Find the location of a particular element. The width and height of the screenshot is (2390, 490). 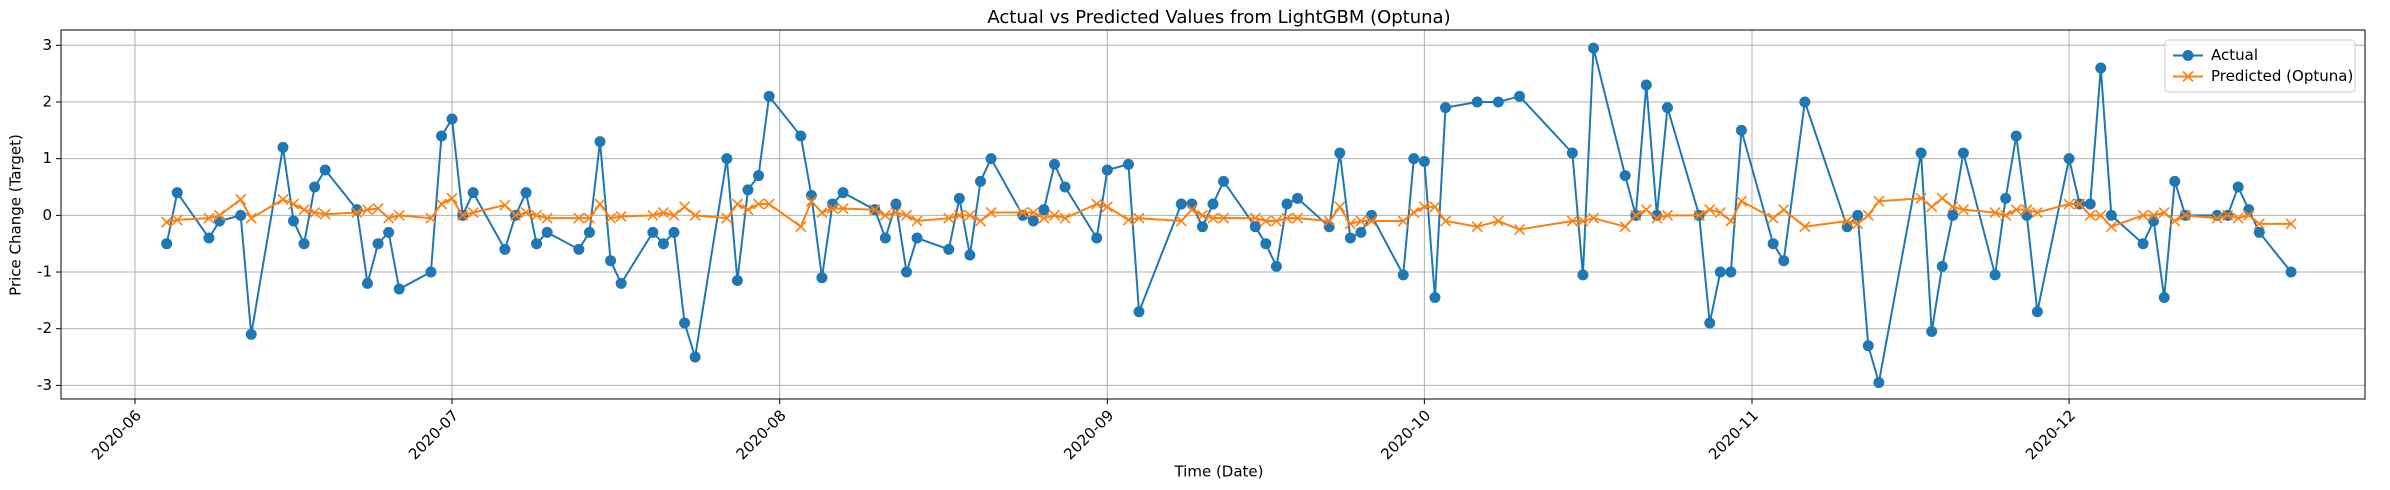

y-tick-label: 2 is located at coordinates (47, 101).